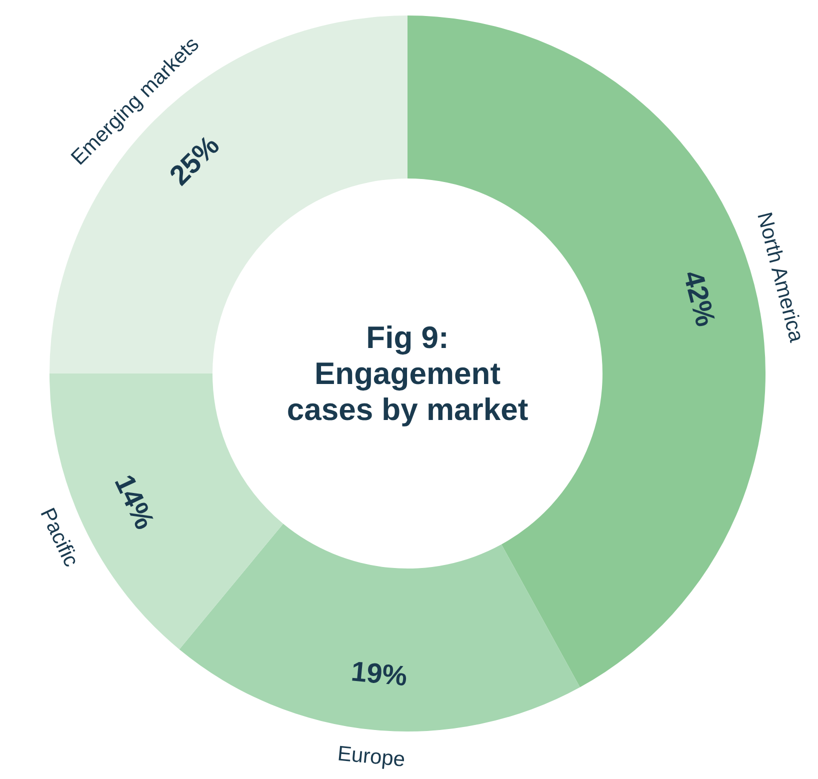 The height and width of the screenshot is (779, 818). I want to click on slice-label: North America, so click(780, 277).